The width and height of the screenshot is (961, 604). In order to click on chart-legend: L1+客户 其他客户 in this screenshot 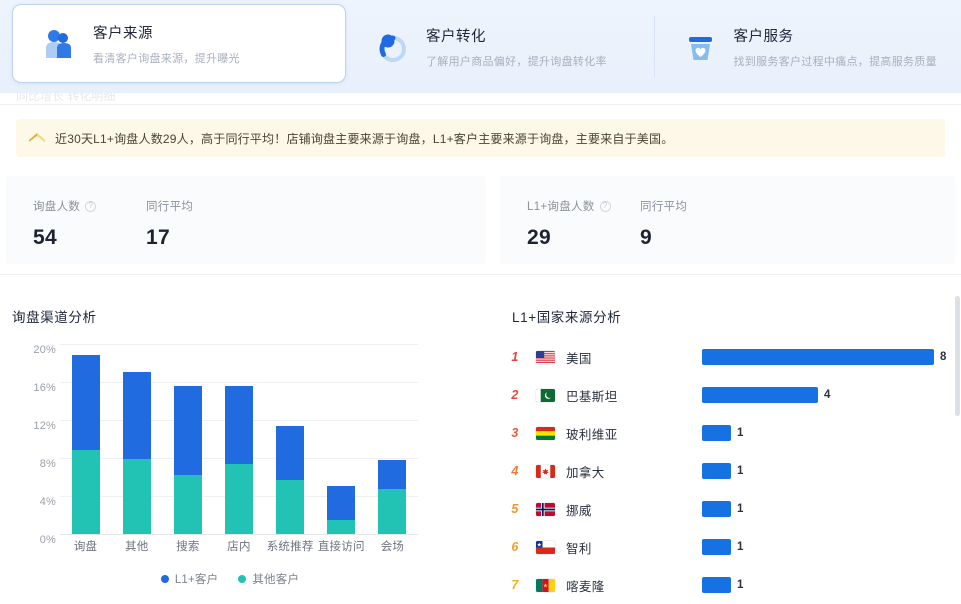, I will do `click(230, 579)`.